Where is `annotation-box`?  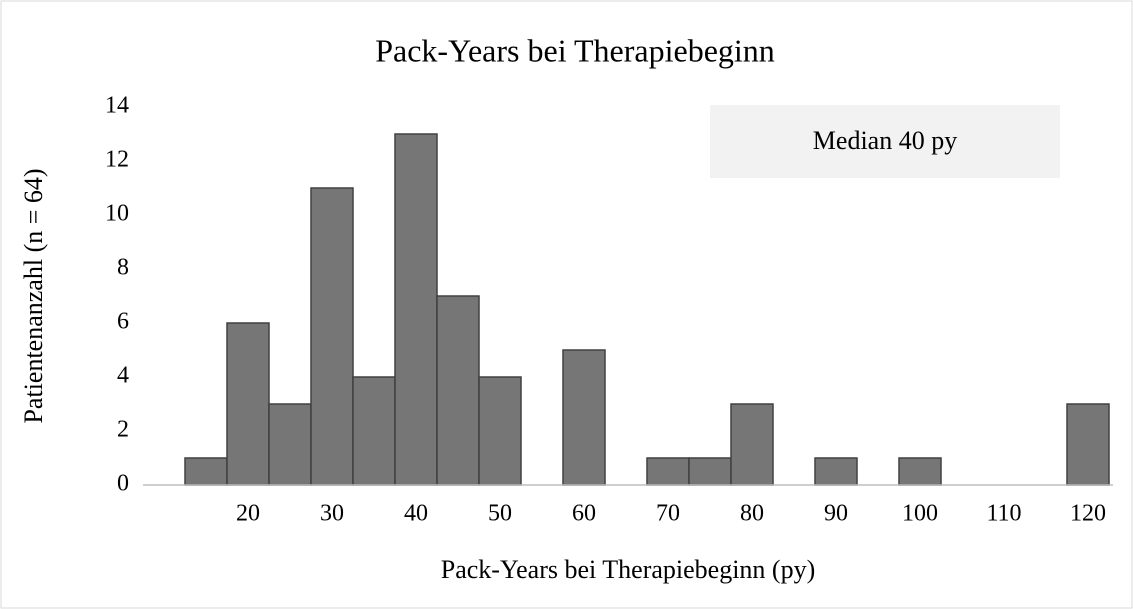 annotation-box is located at coordinates (885, 141).